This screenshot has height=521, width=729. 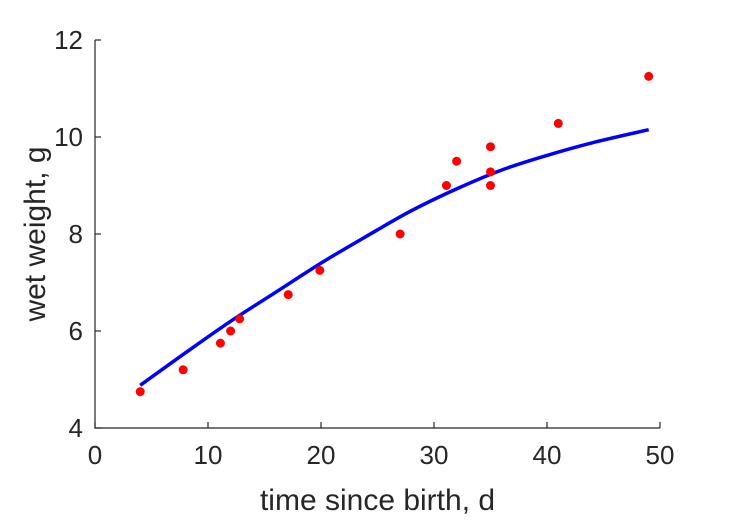 What do you see at coordinates (321, 455) in the screenshot?
I see `x-tick-label: 20` at bounding box center [321, 455].